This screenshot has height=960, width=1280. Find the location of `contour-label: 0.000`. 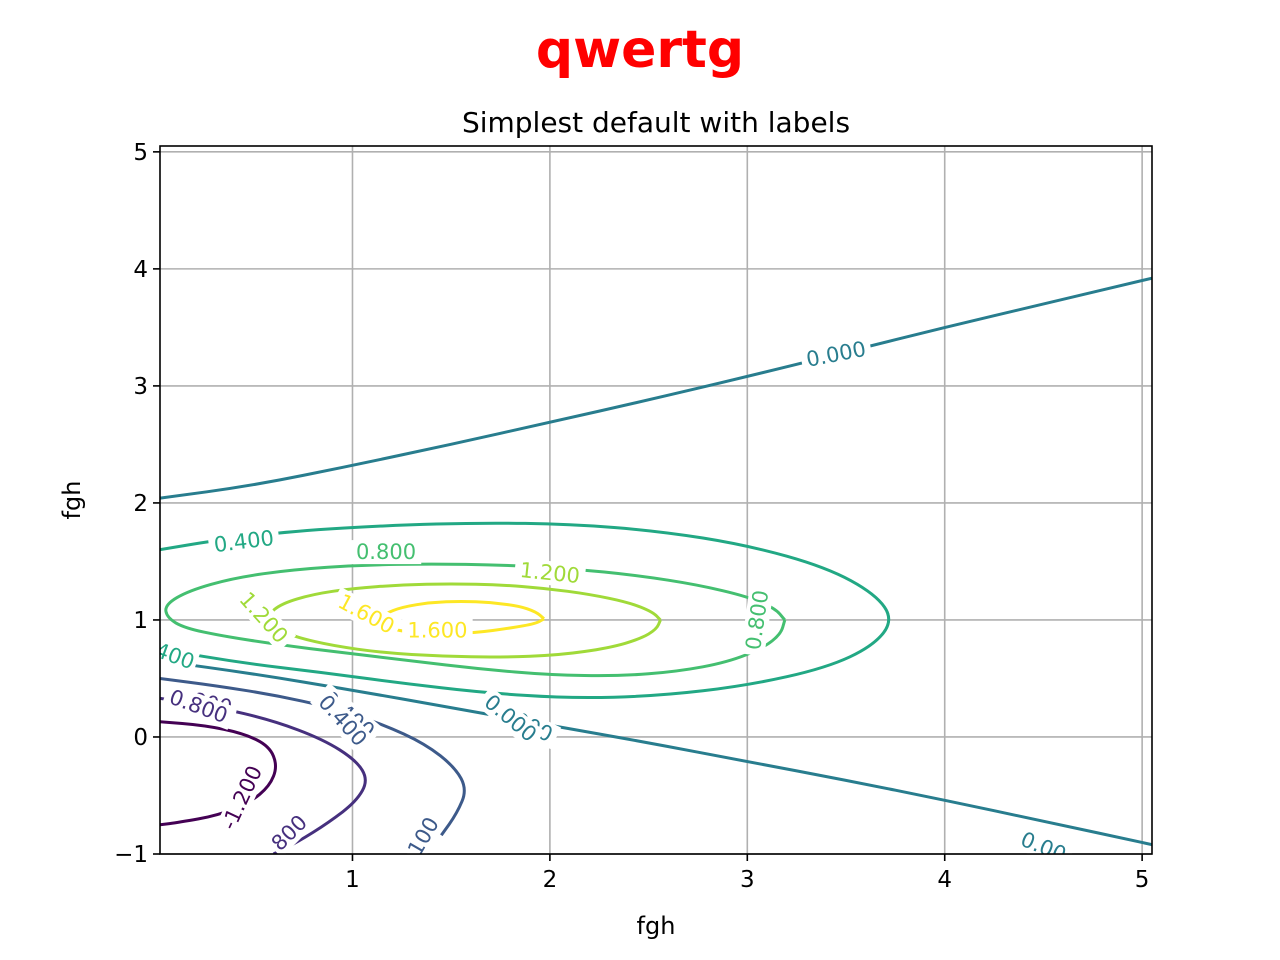

contour-label: 0.000 is located at coordinates (836, 354).